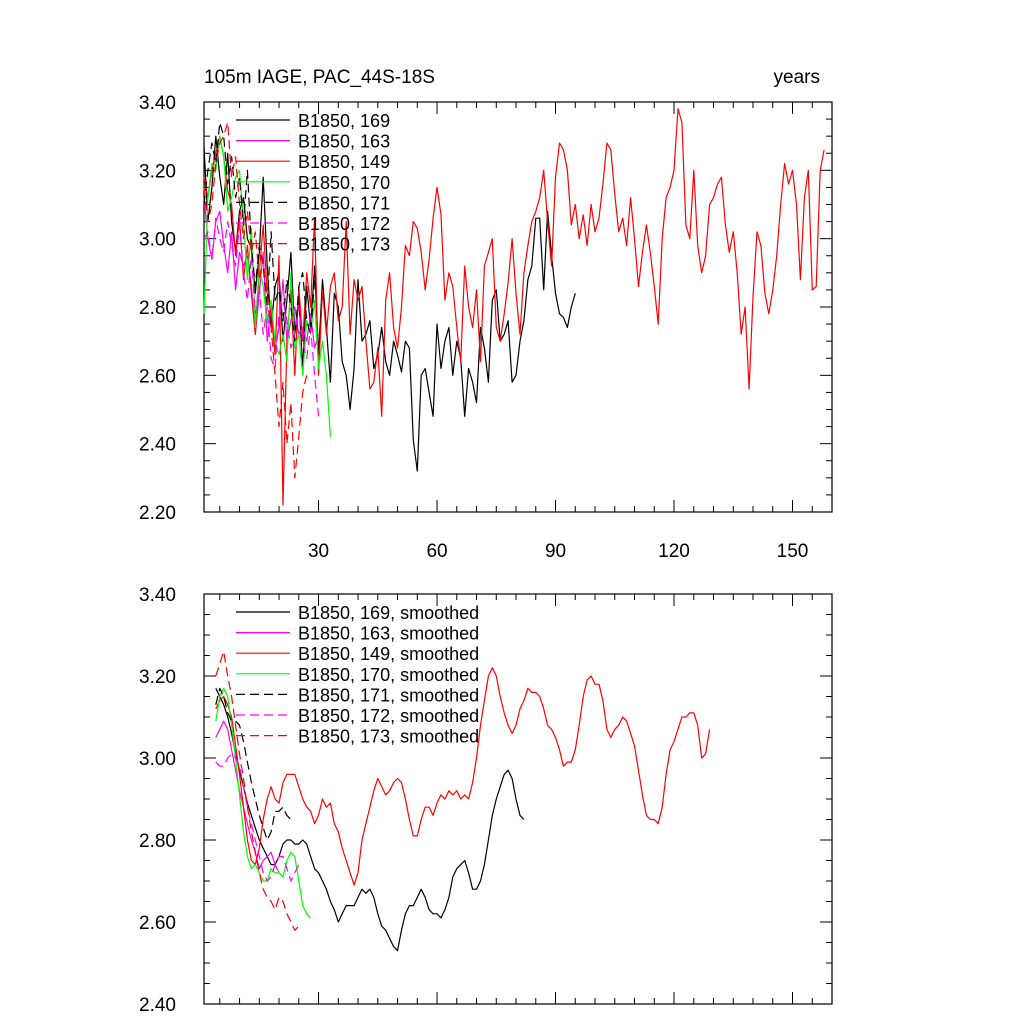  I want to click on x-tick-label: 60, so click(436, 551).